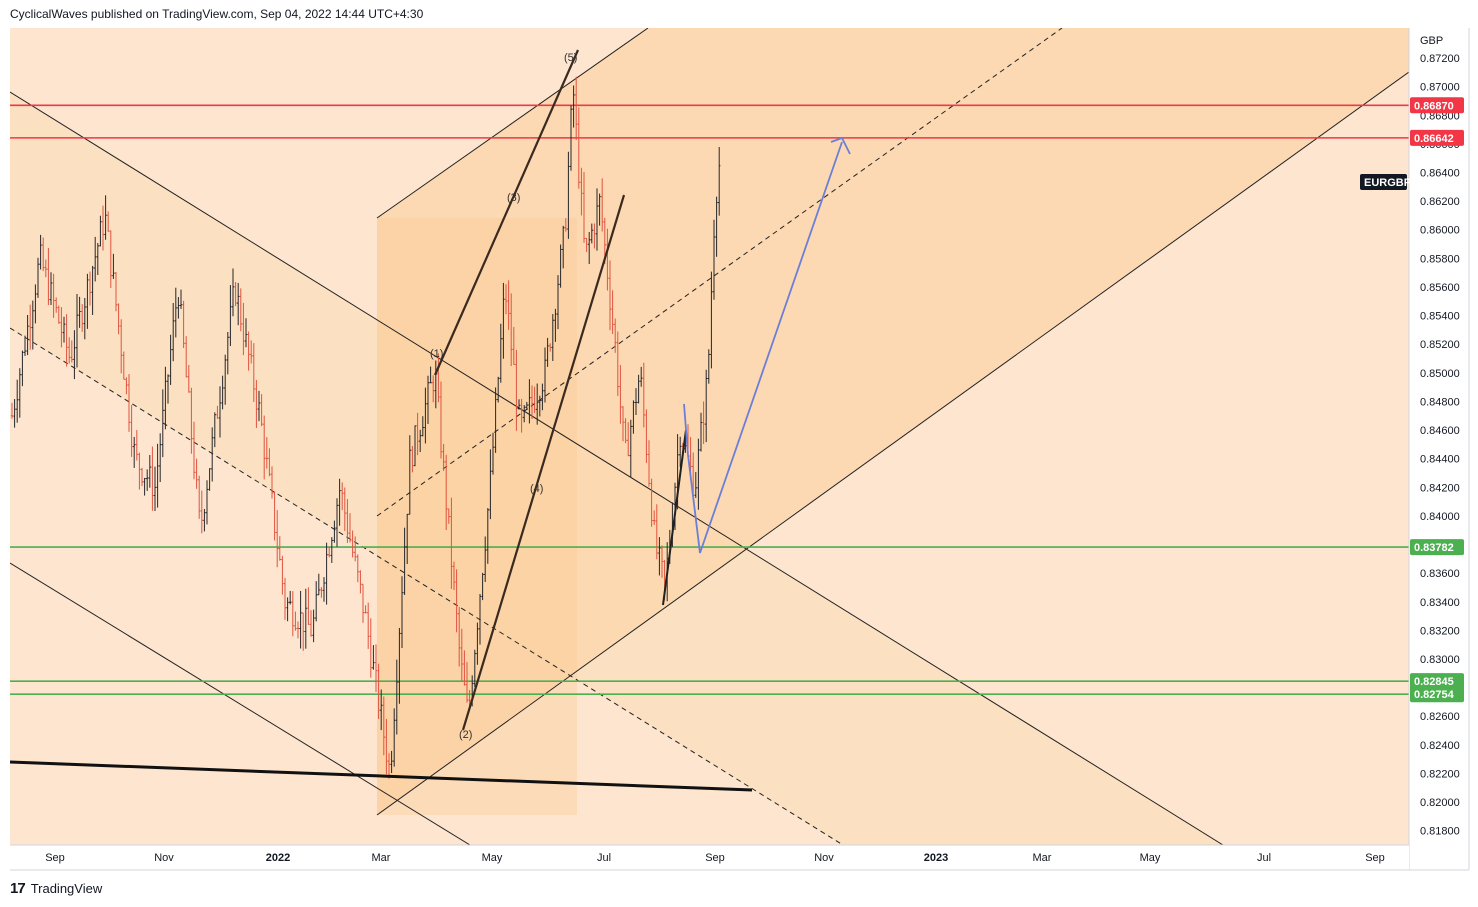 The height and width of the screenshot is (907, 1478). Describe the element at coordinates (1042, 858) in the screenshot. I see `time-tick-9: Mar` at that location.